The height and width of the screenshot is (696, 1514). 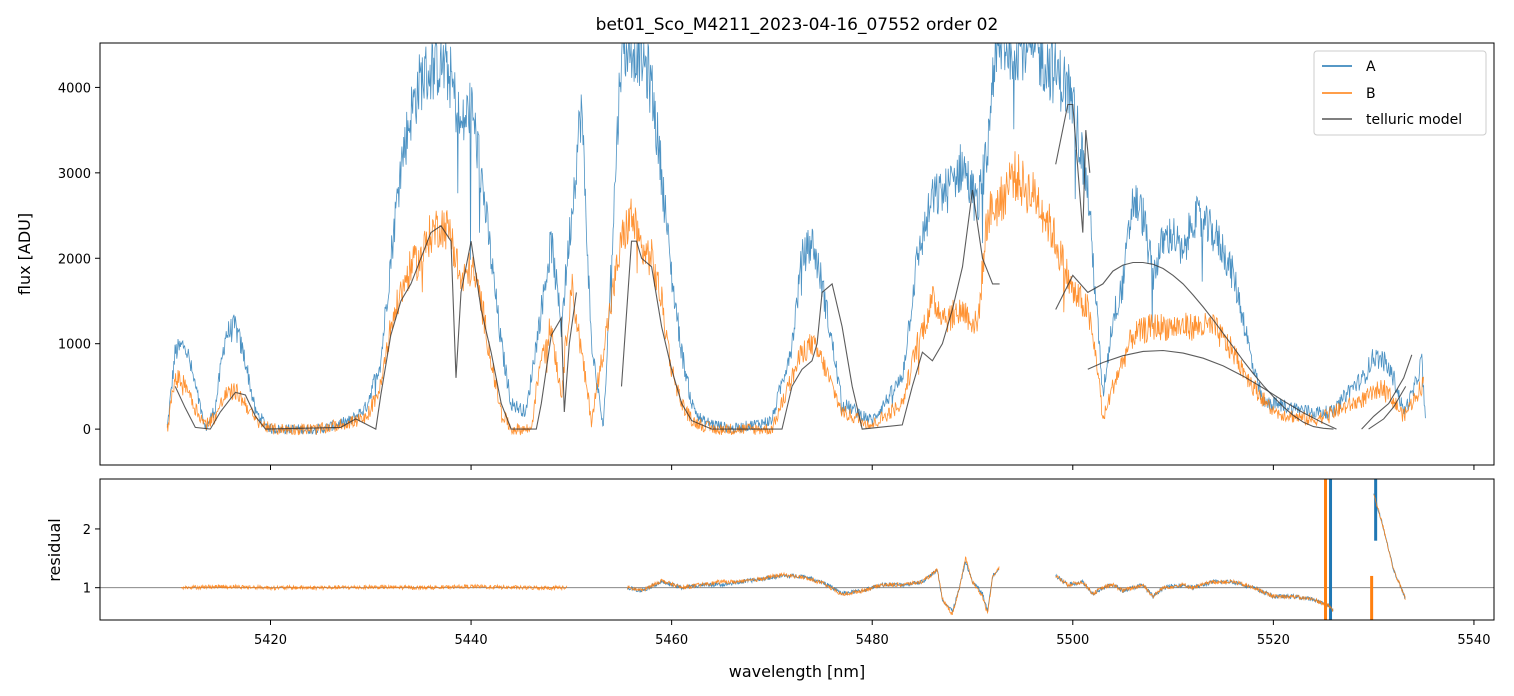 What do you see at coordinates (1414, 120) in the screenshot?
I see `legend-label-telluric: telluric model` at bounding box center [1414, 120].